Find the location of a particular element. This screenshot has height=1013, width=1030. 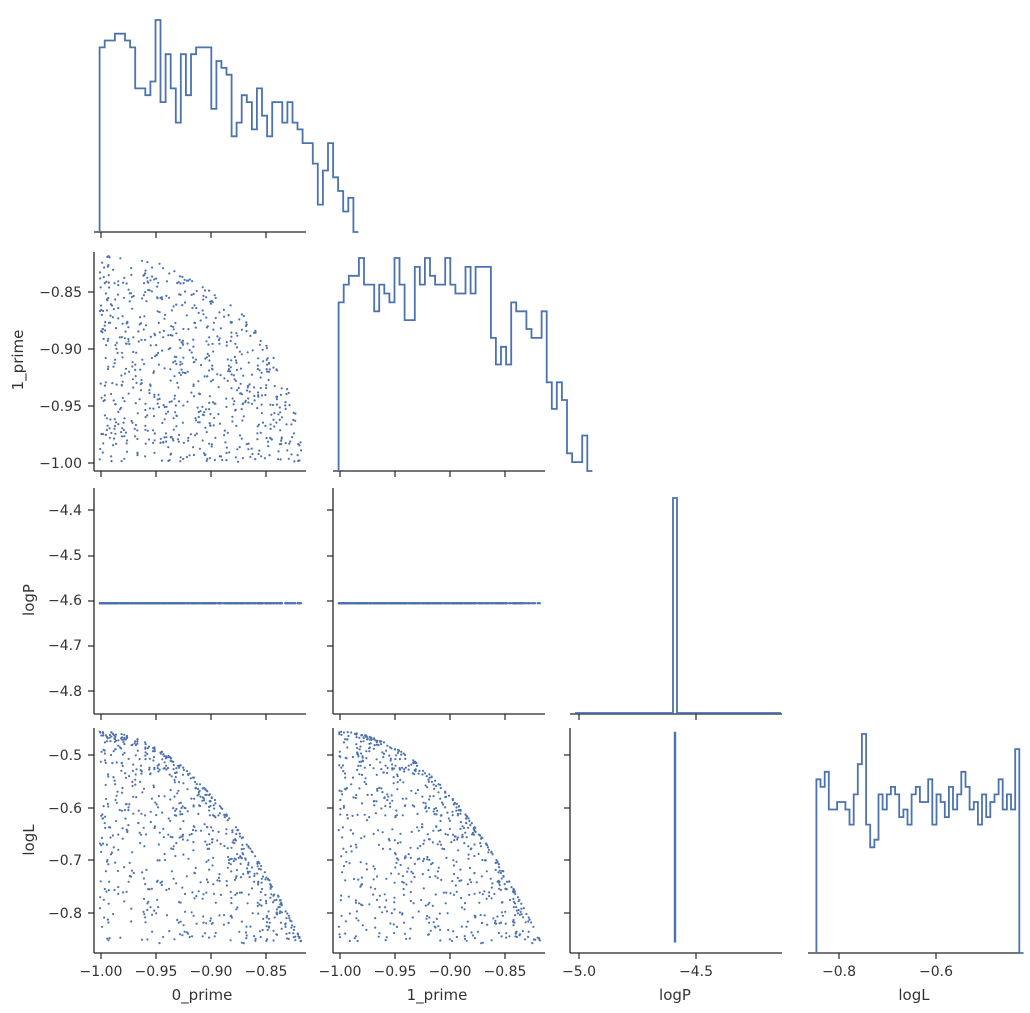

y-tick-label: −4.7 is located at coordinates (65, 646).